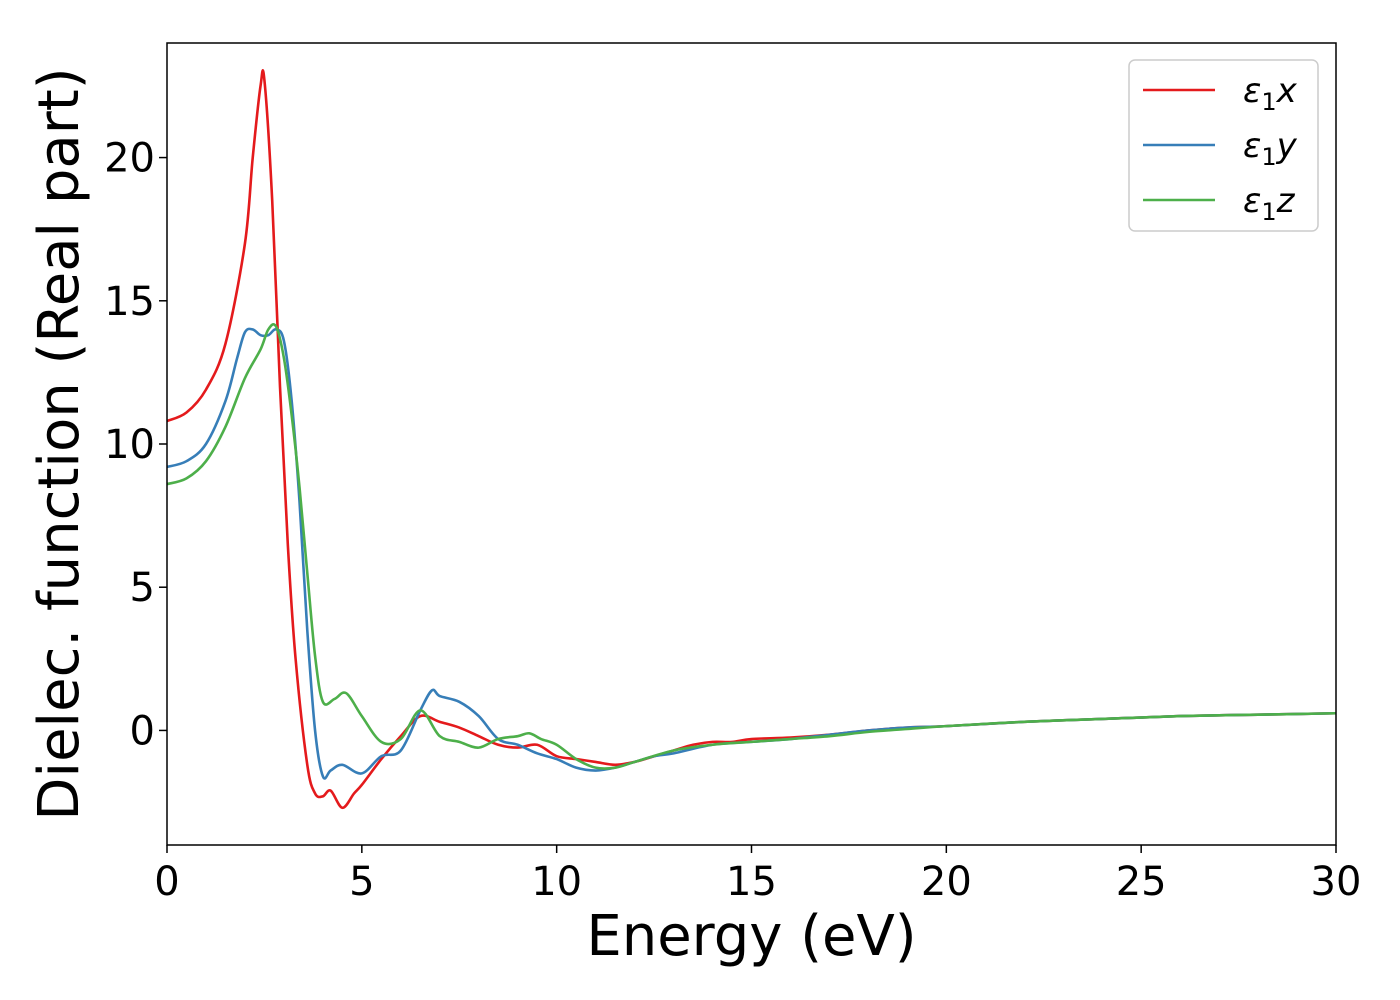 The image size is (1400, 1000). What do you see at coordinates (1286, 201) in the screenshot?
I see `legend-suffix: z` at bounding box center [1286, 201].